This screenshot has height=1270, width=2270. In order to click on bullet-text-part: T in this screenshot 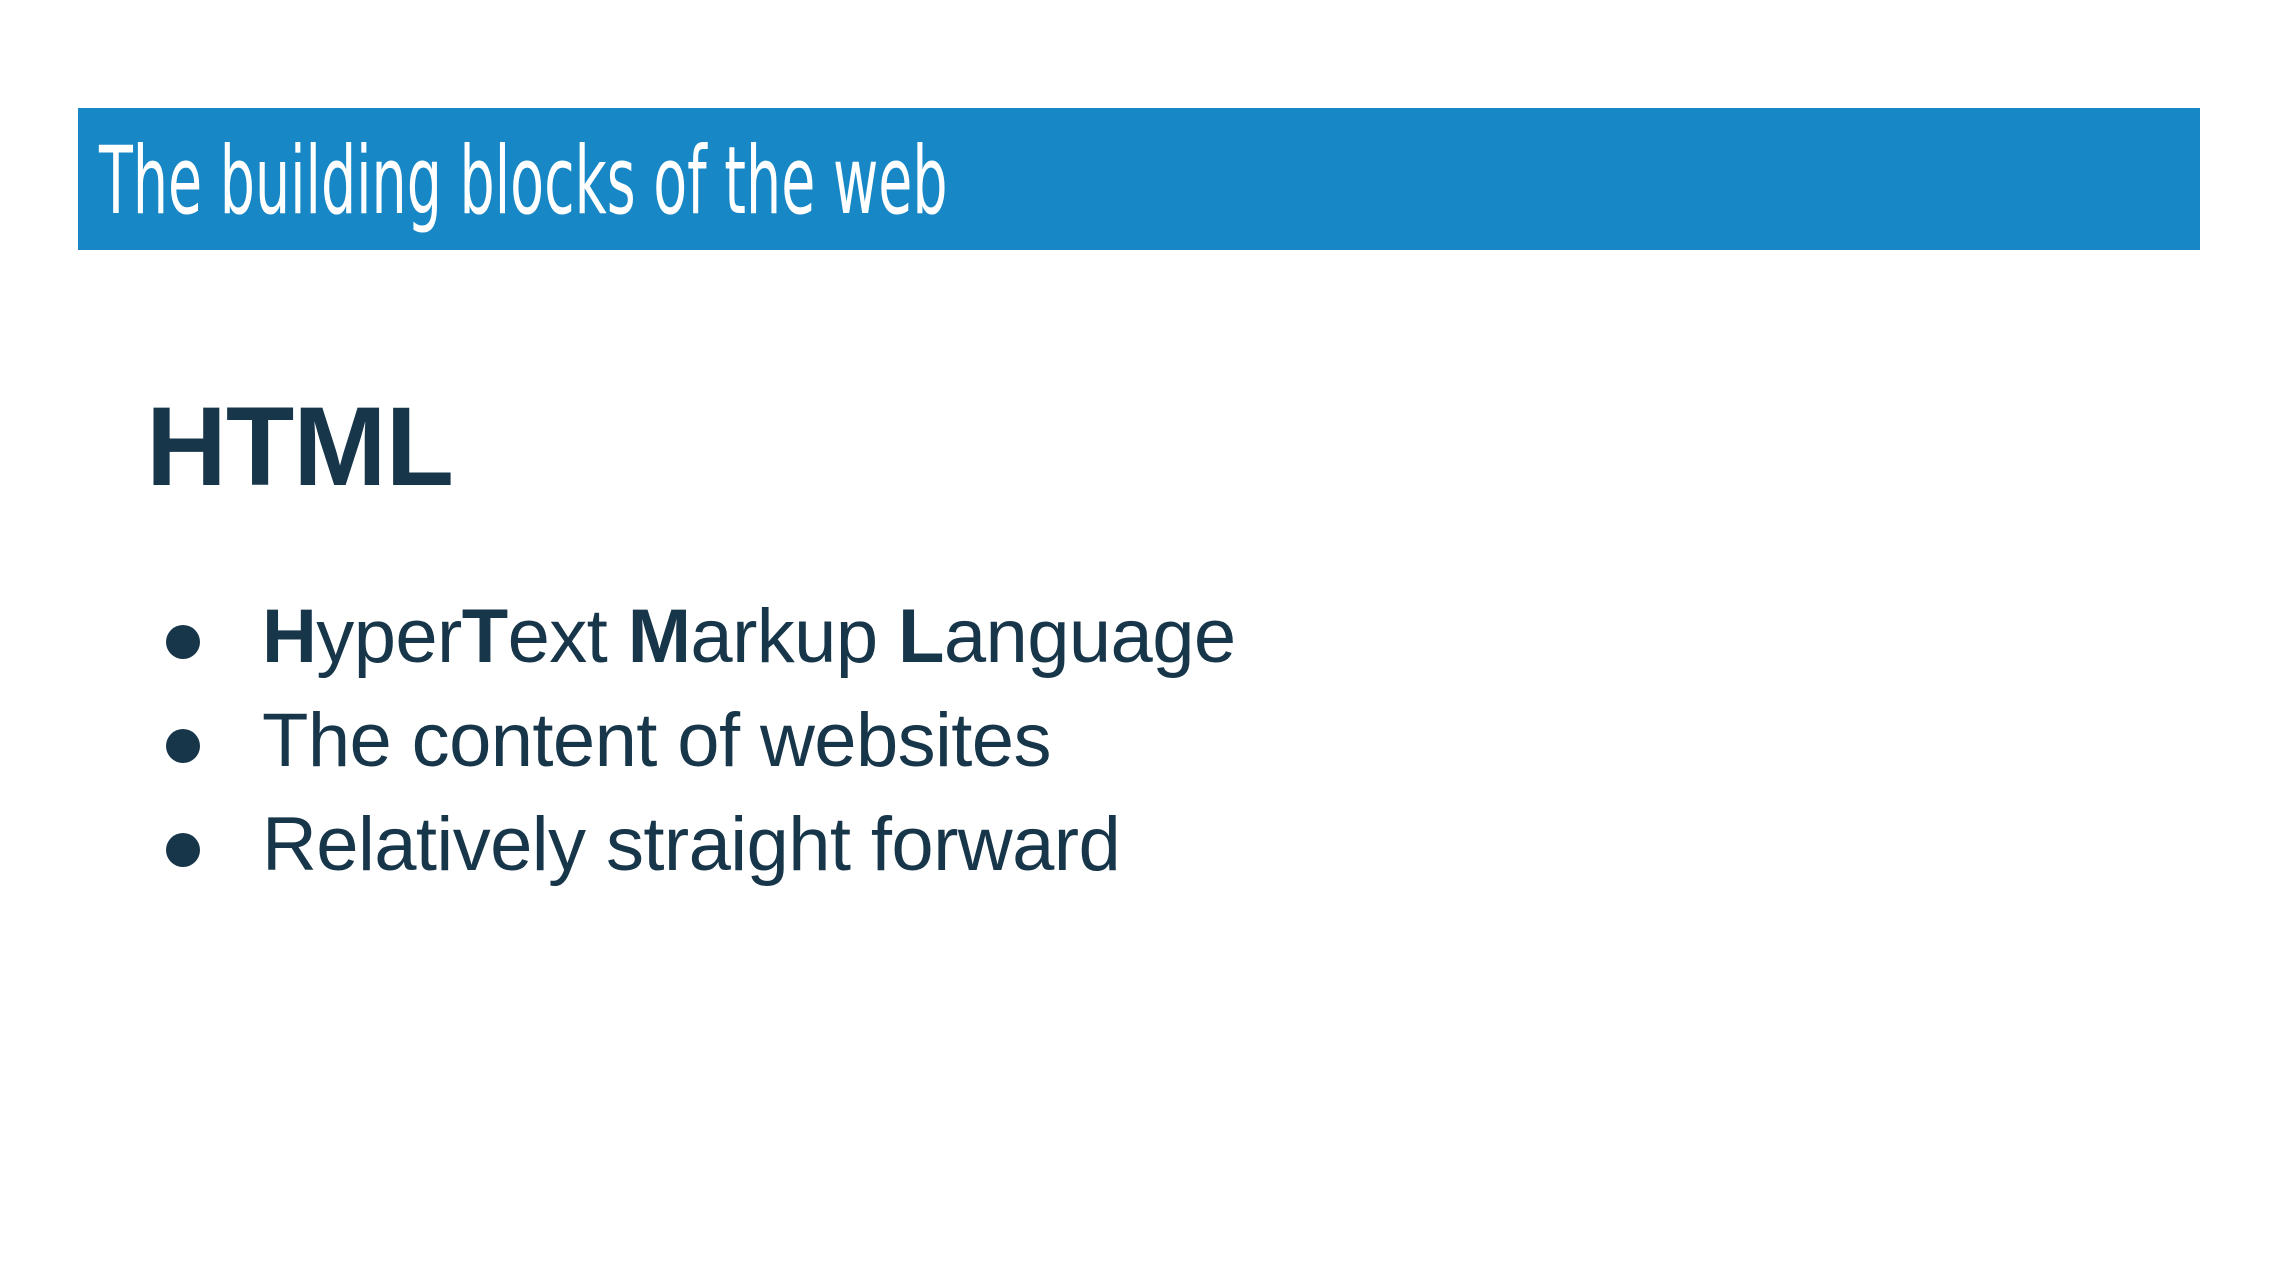, I will do `click(484, 636)`.